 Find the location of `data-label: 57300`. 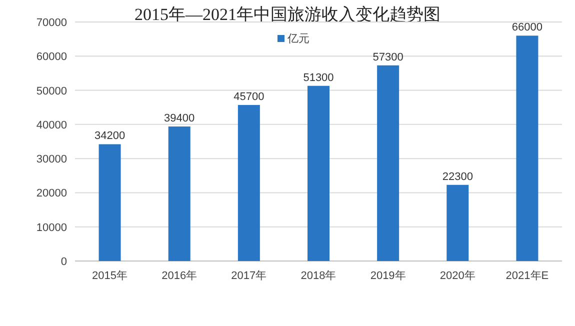

data-label: 57300 is located at coordinates (388, 57).